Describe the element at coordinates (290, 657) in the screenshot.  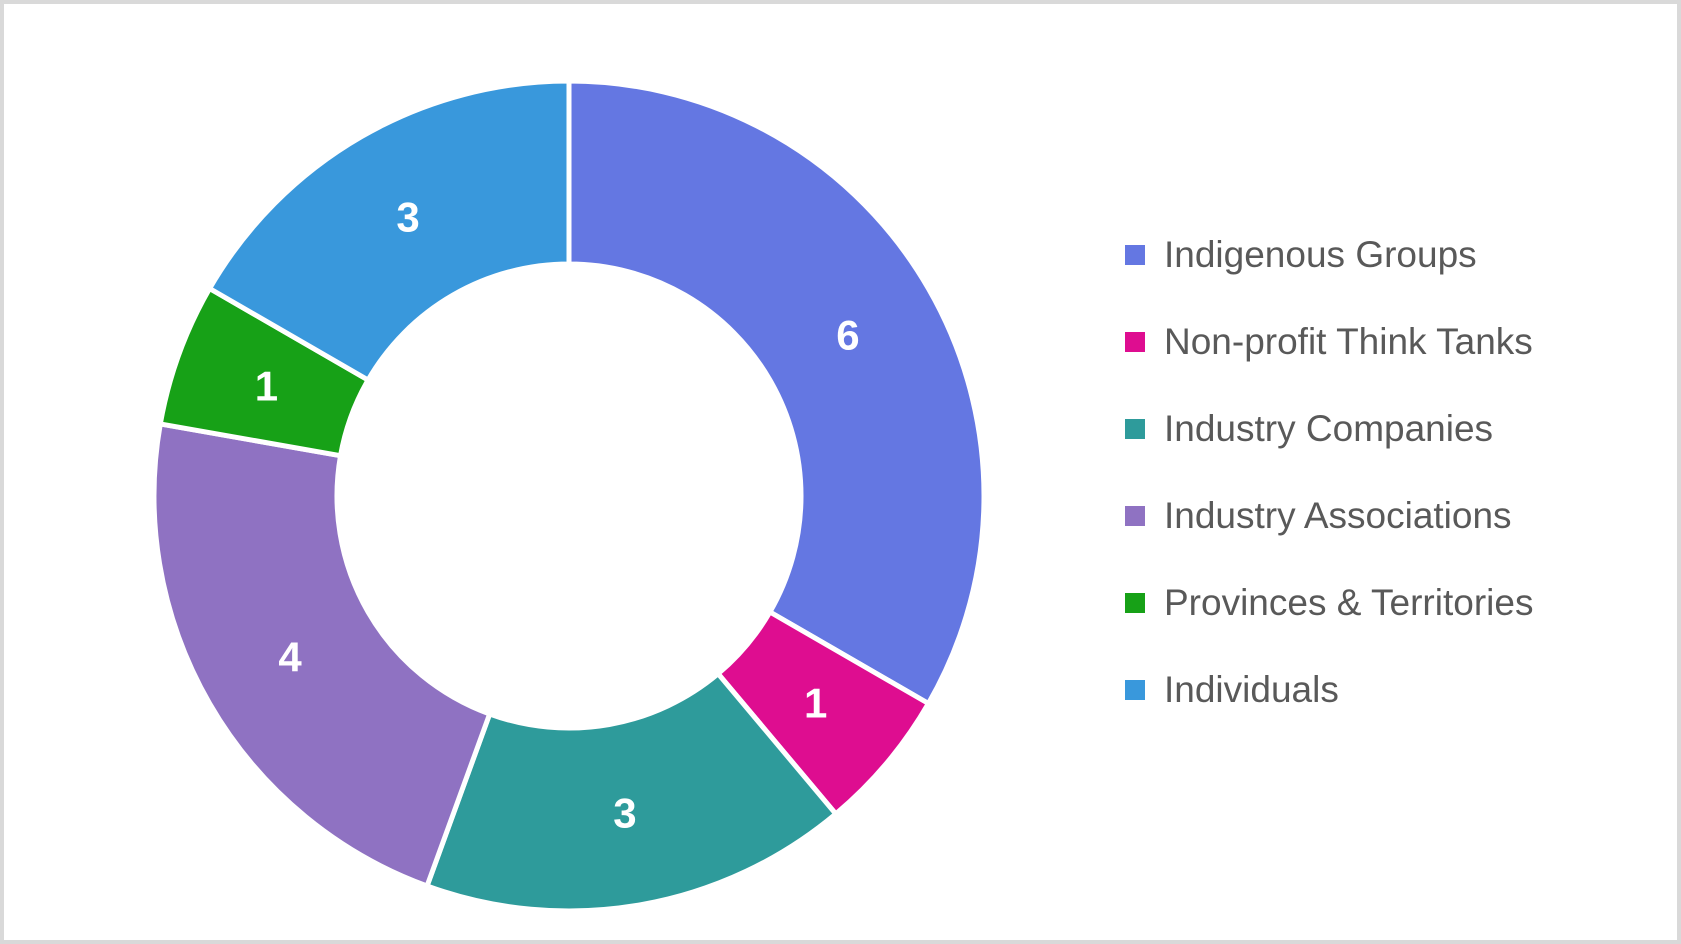
I see `slice-data-label-industry-associations: 4` at that location.